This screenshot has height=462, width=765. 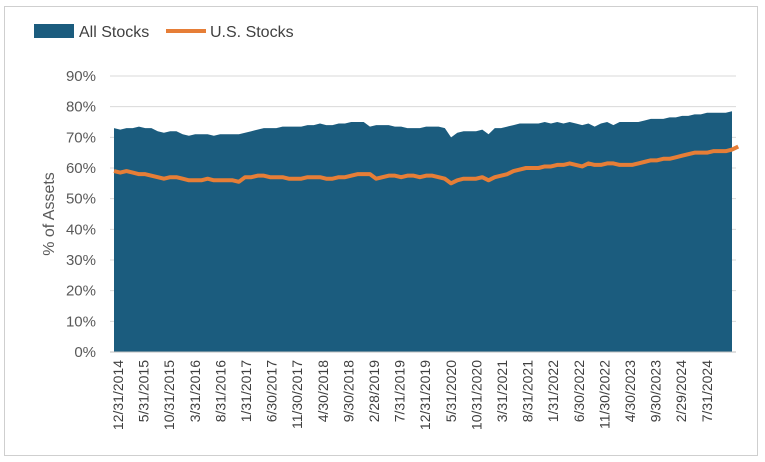 I want to click on x-tick-label: 9/30/2018, so click(x=348, y=391).